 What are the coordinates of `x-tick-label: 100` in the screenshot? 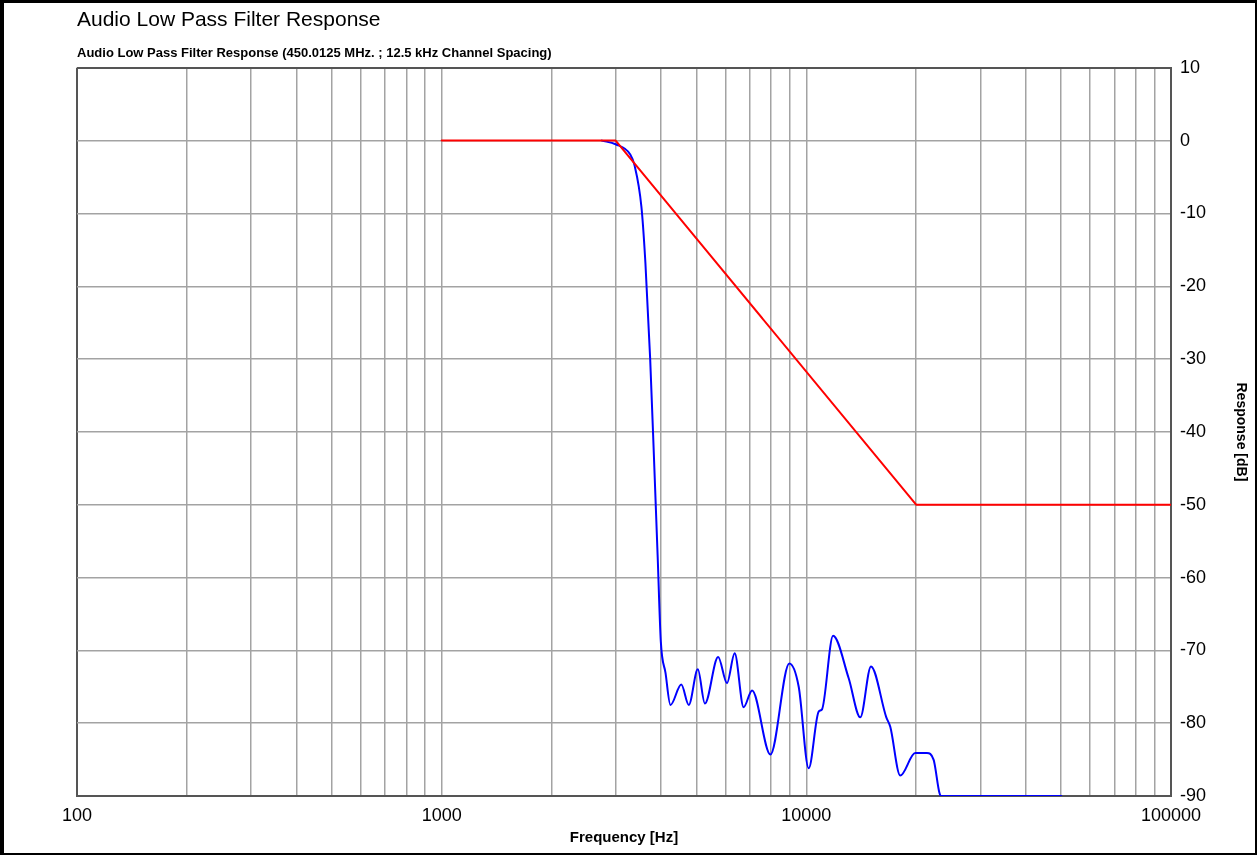 It's located at (77, 814).